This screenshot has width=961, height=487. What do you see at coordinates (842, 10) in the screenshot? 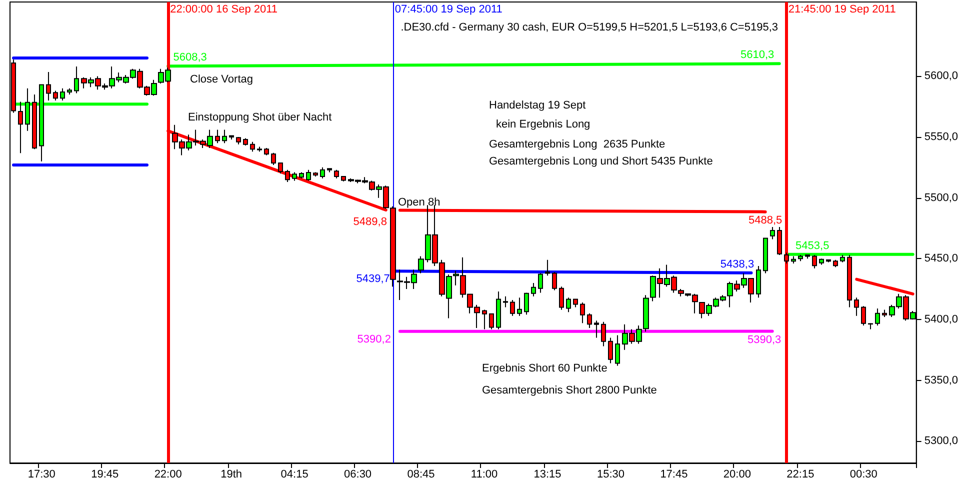
I see `text: 21:45:00 19 Sep 2011` at bounding box center [842, 10].